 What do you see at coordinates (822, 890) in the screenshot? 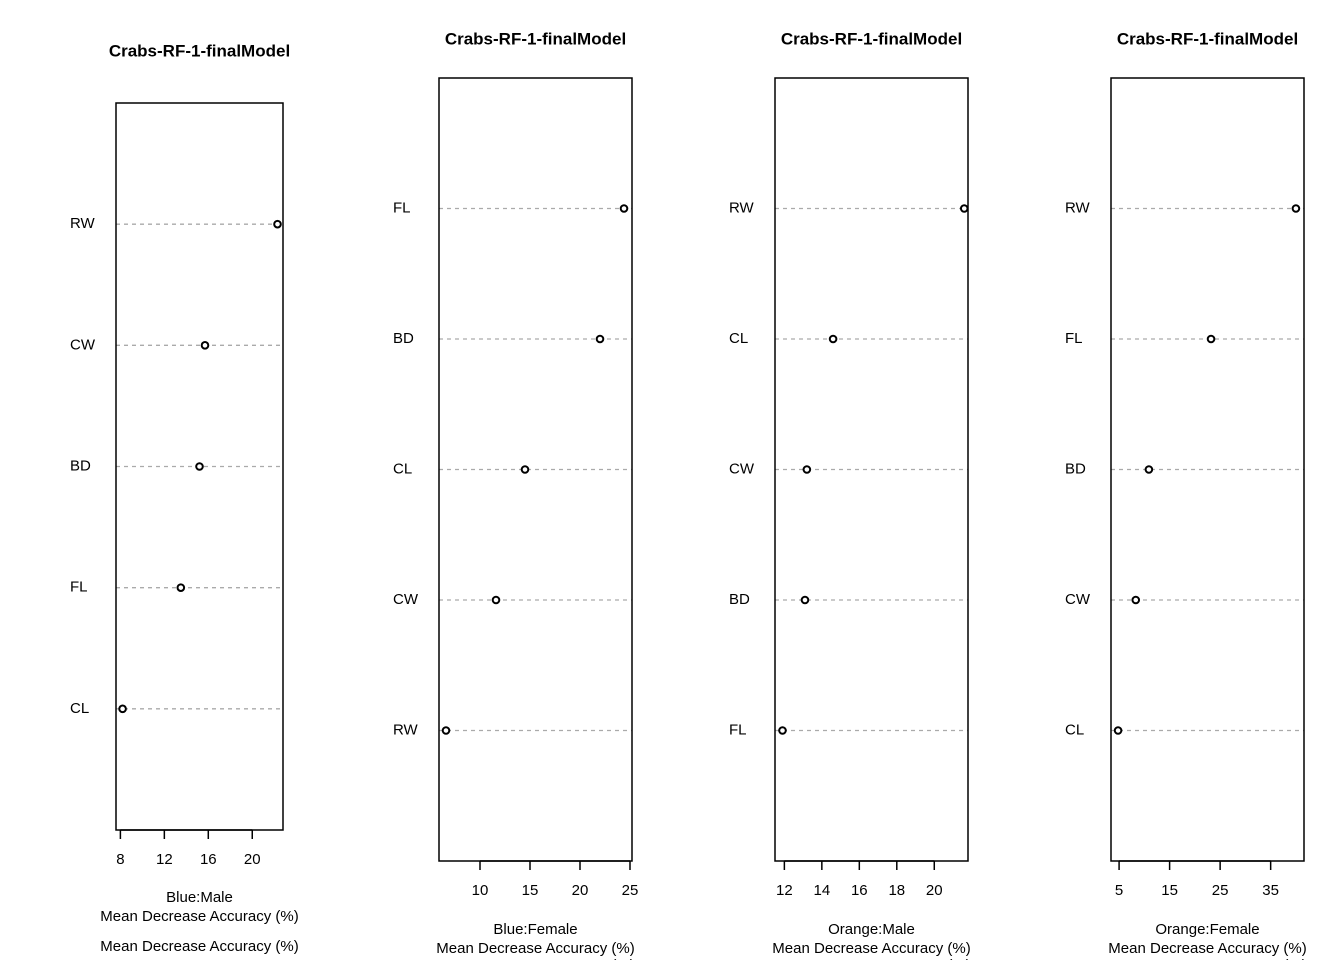
I see `x-tick-label: 14` at bounding box center [822, 890].